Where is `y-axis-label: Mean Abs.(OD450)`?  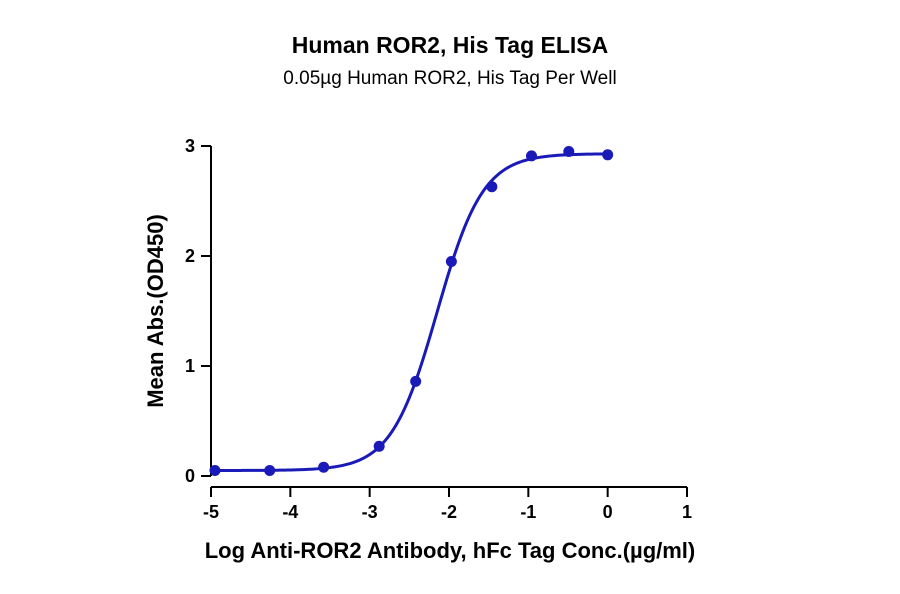
y-axis-label: Mean Abs.(OD450) is located at coordinates (155, 311).